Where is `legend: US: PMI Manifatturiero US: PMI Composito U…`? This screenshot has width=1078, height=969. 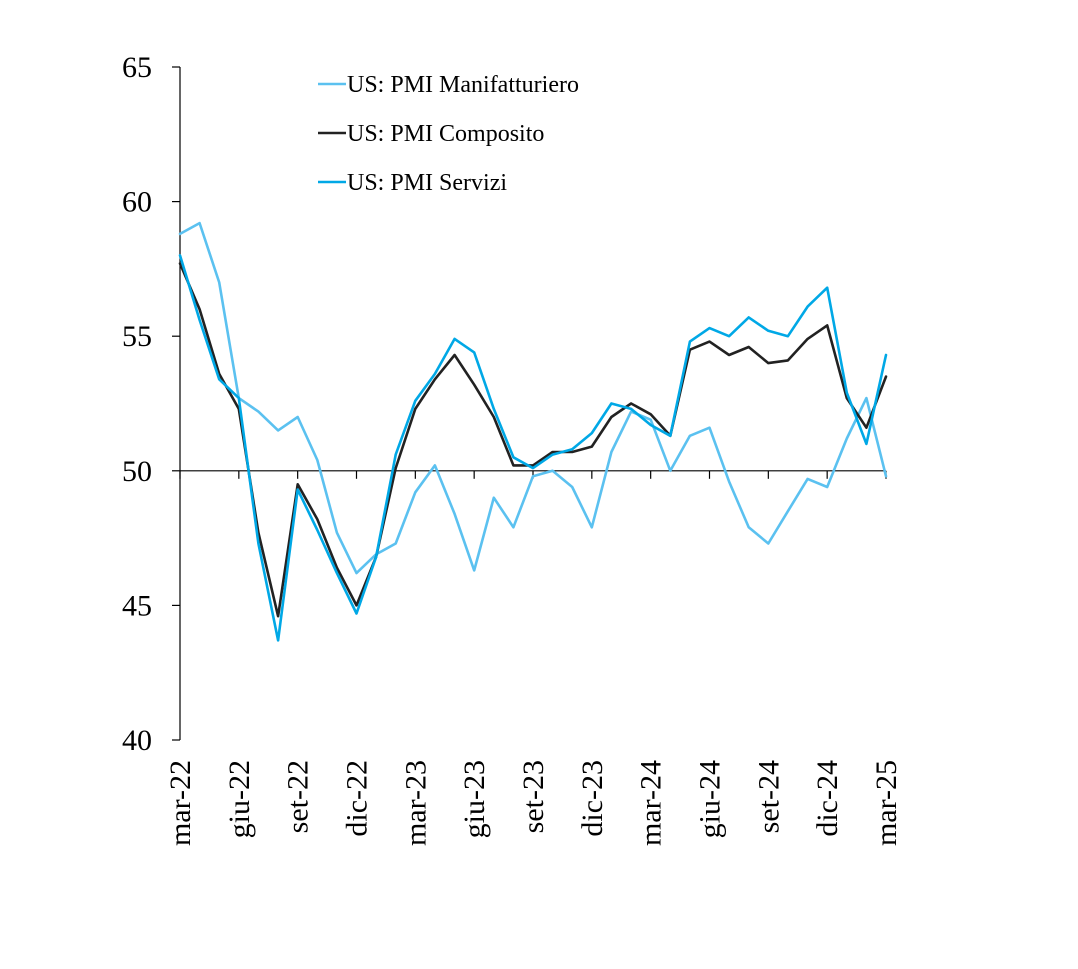
legend: US: PMI Manifatturiero US: PMI Composito U… is located at coordinates (448, 134).